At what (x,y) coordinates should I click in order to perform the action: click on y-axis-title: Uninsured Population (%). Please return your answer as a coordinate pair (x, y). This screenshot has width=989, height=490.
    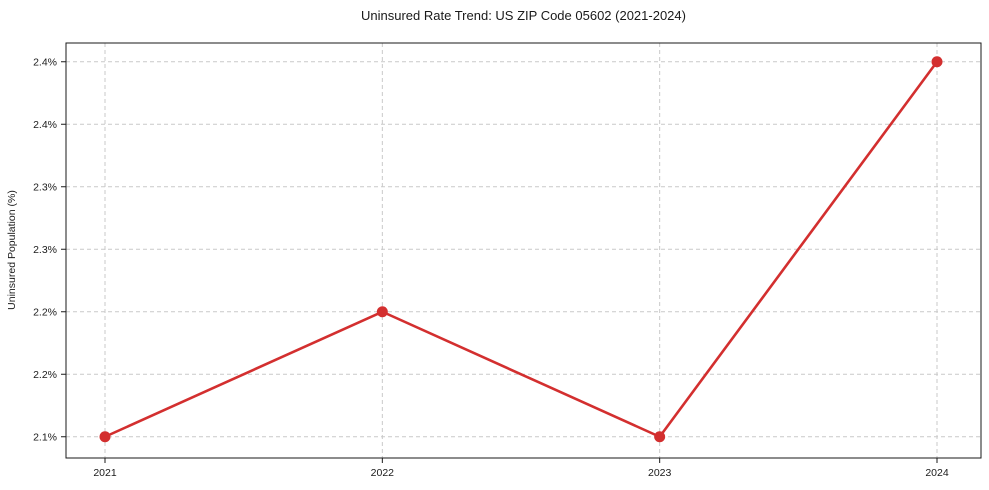
    Looking at the image, I should click on (12, 250).